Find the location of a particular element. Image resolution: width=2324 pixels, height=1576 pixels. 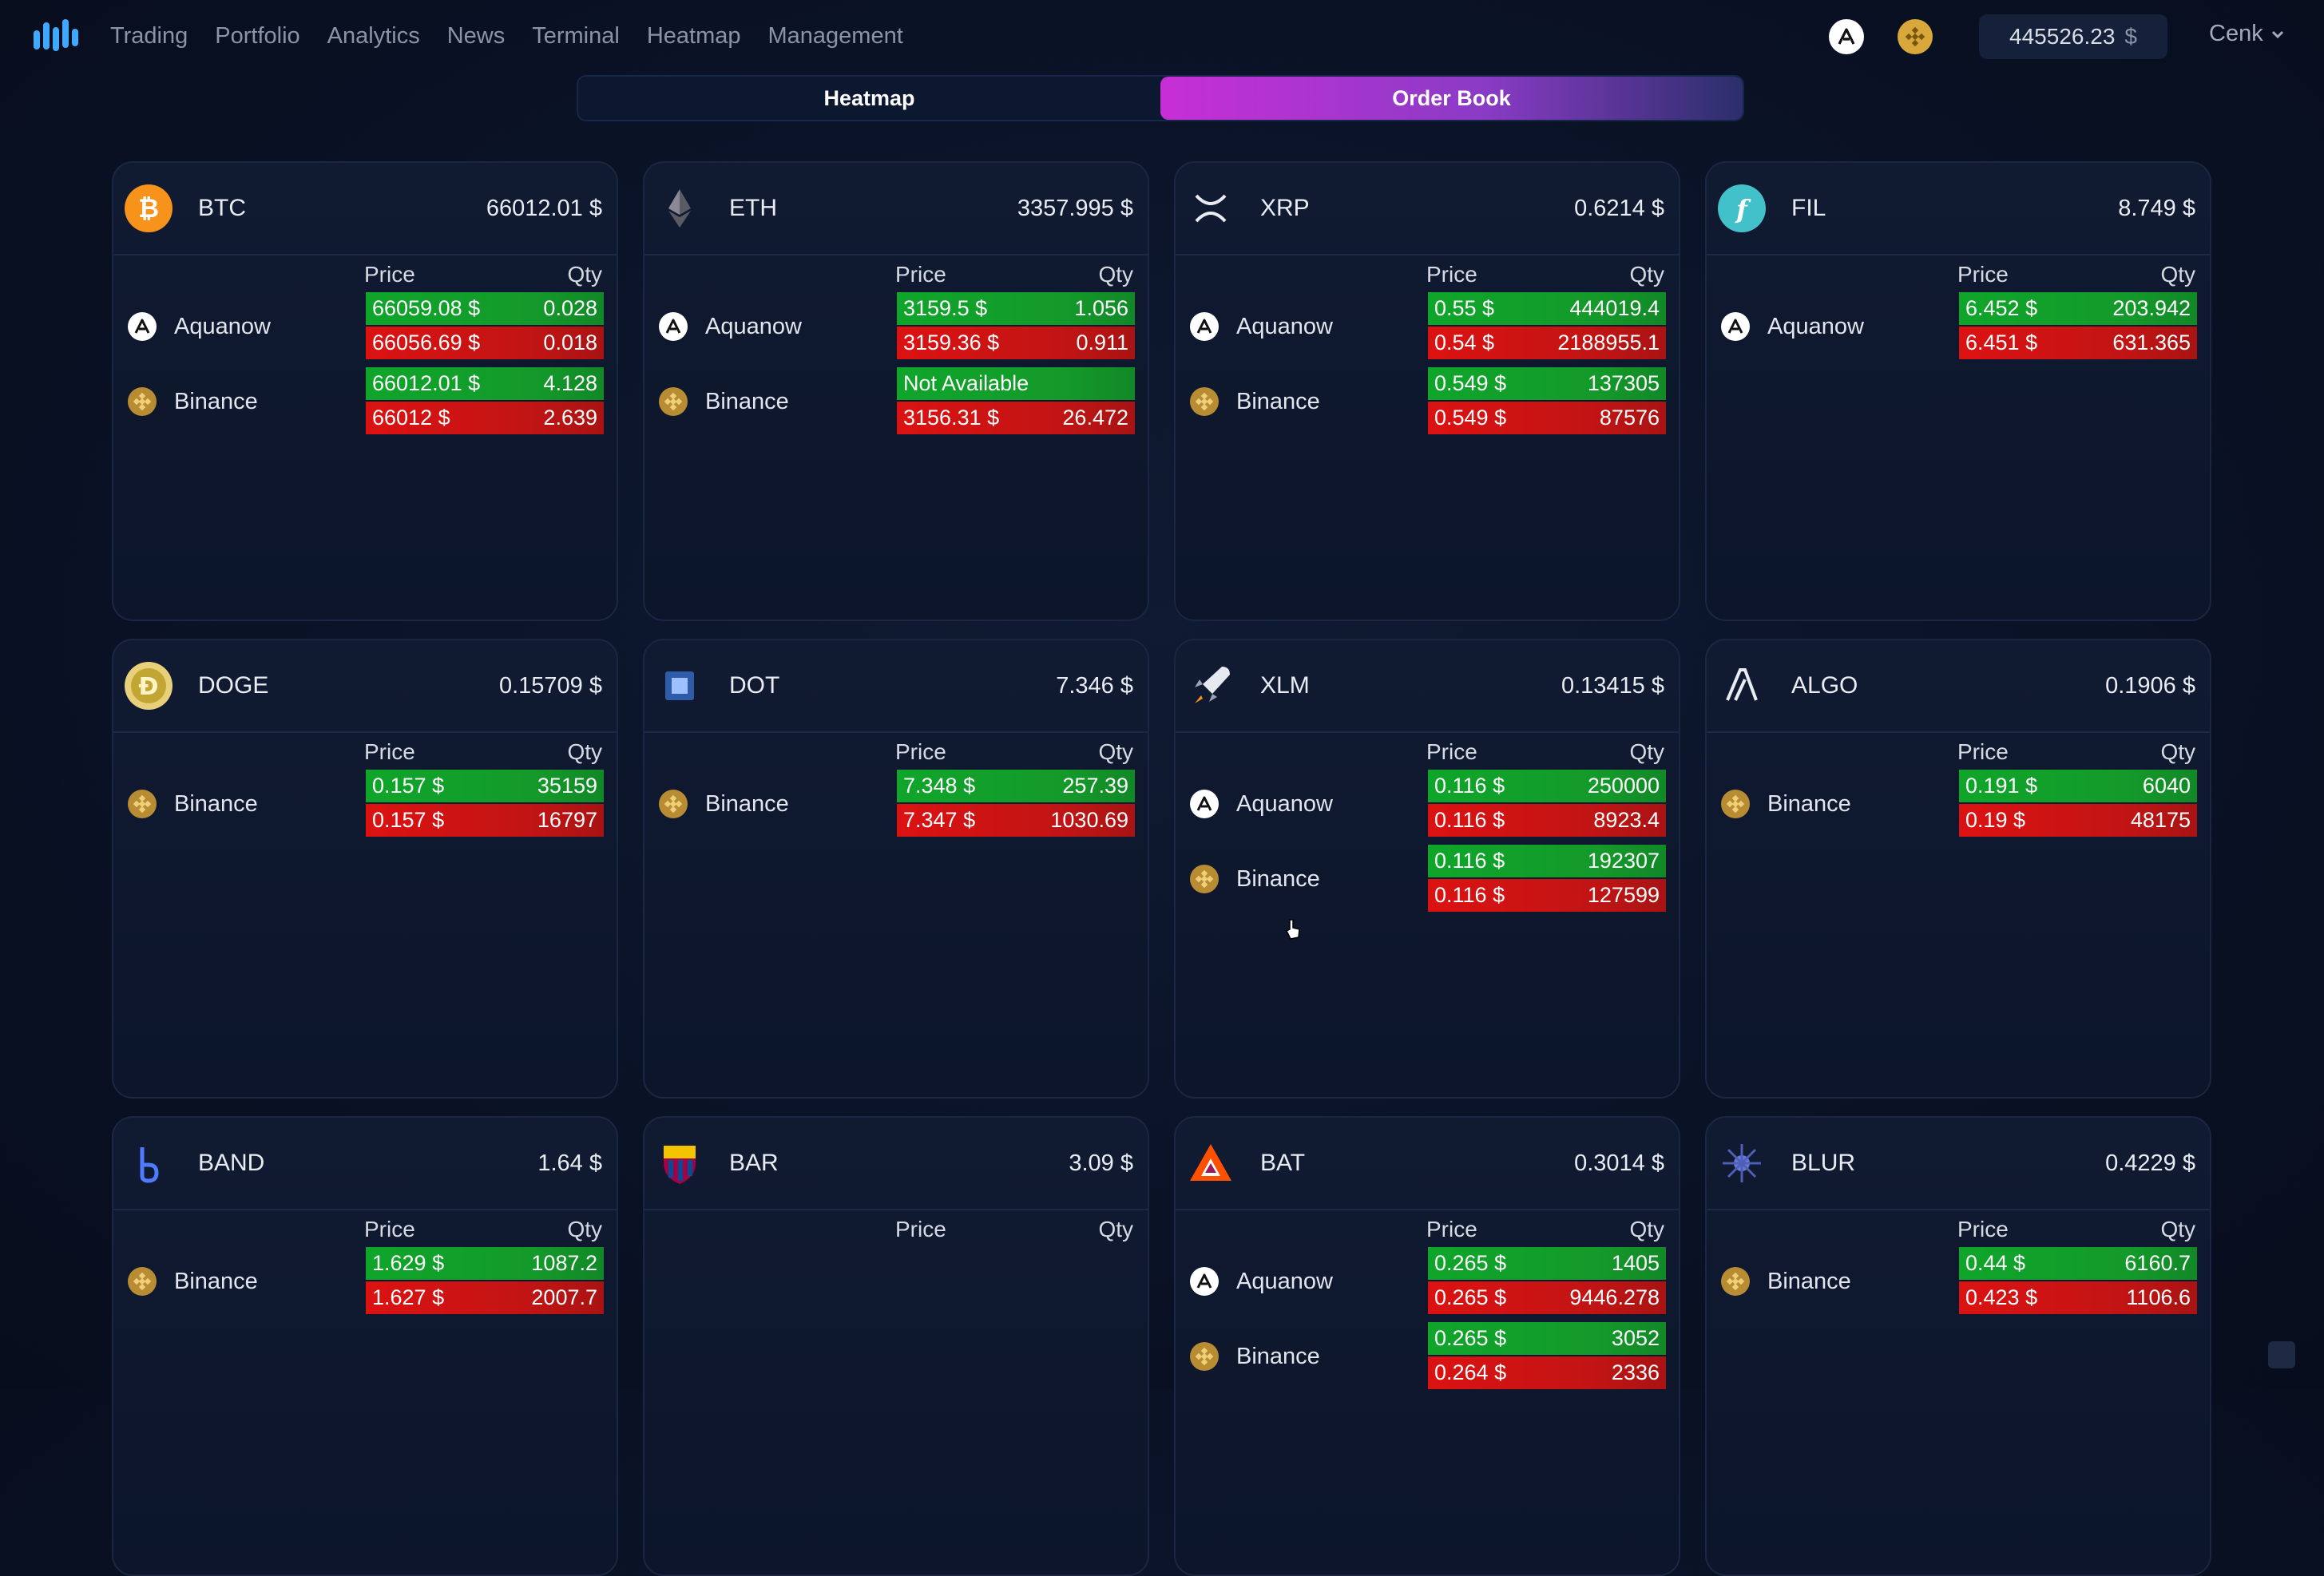

binance-icon is located at coordinates (142, 401).